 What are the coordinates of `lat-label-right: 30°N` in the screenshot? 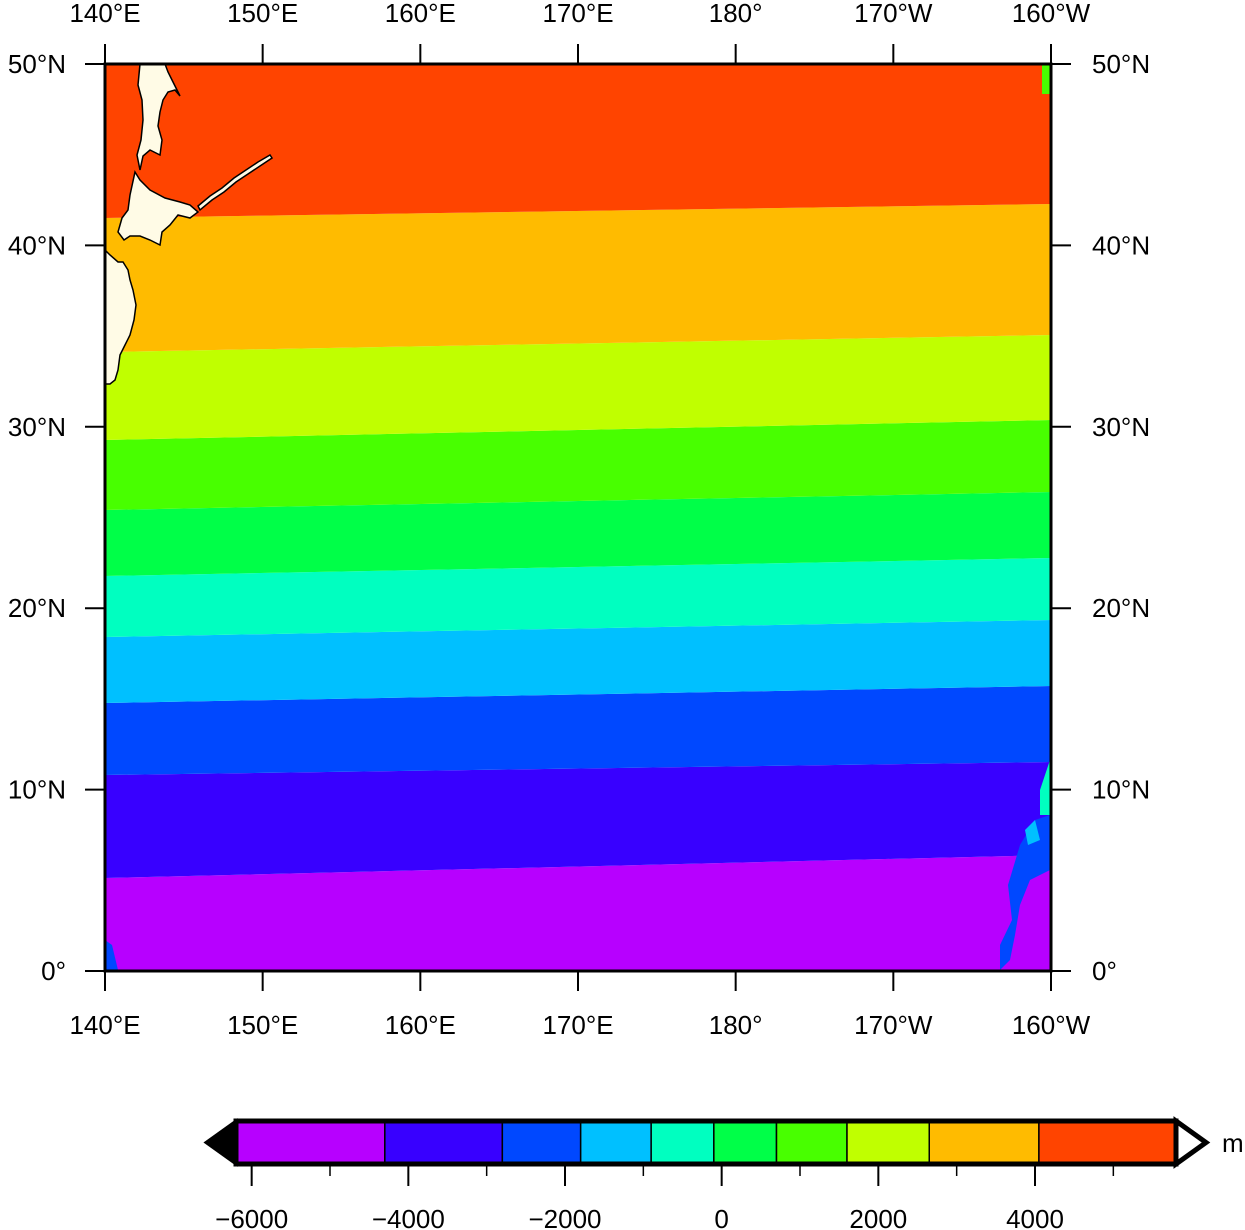 It's located at (1121, 427).